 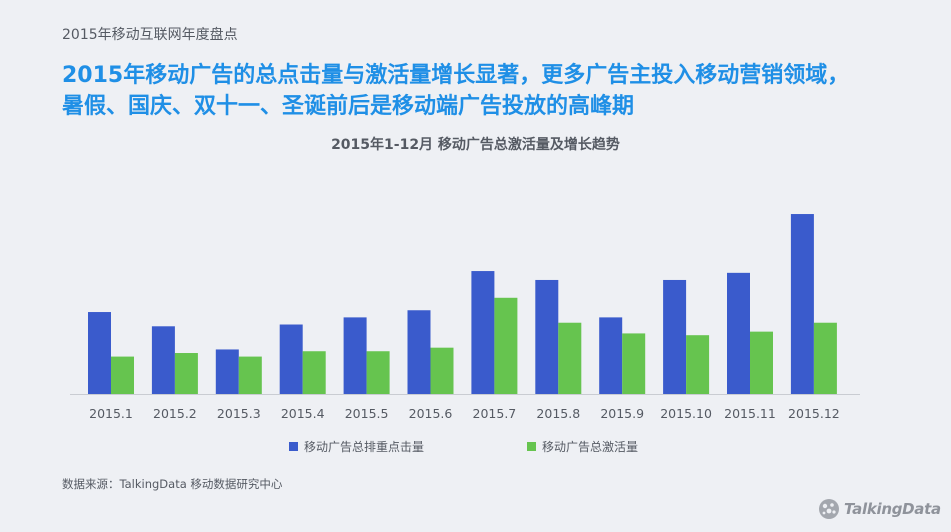 What do you see at coordinates (367, 413) in the screenshot?
I see `x-tick-label: 2015.5` at bounding box center [367, 413].